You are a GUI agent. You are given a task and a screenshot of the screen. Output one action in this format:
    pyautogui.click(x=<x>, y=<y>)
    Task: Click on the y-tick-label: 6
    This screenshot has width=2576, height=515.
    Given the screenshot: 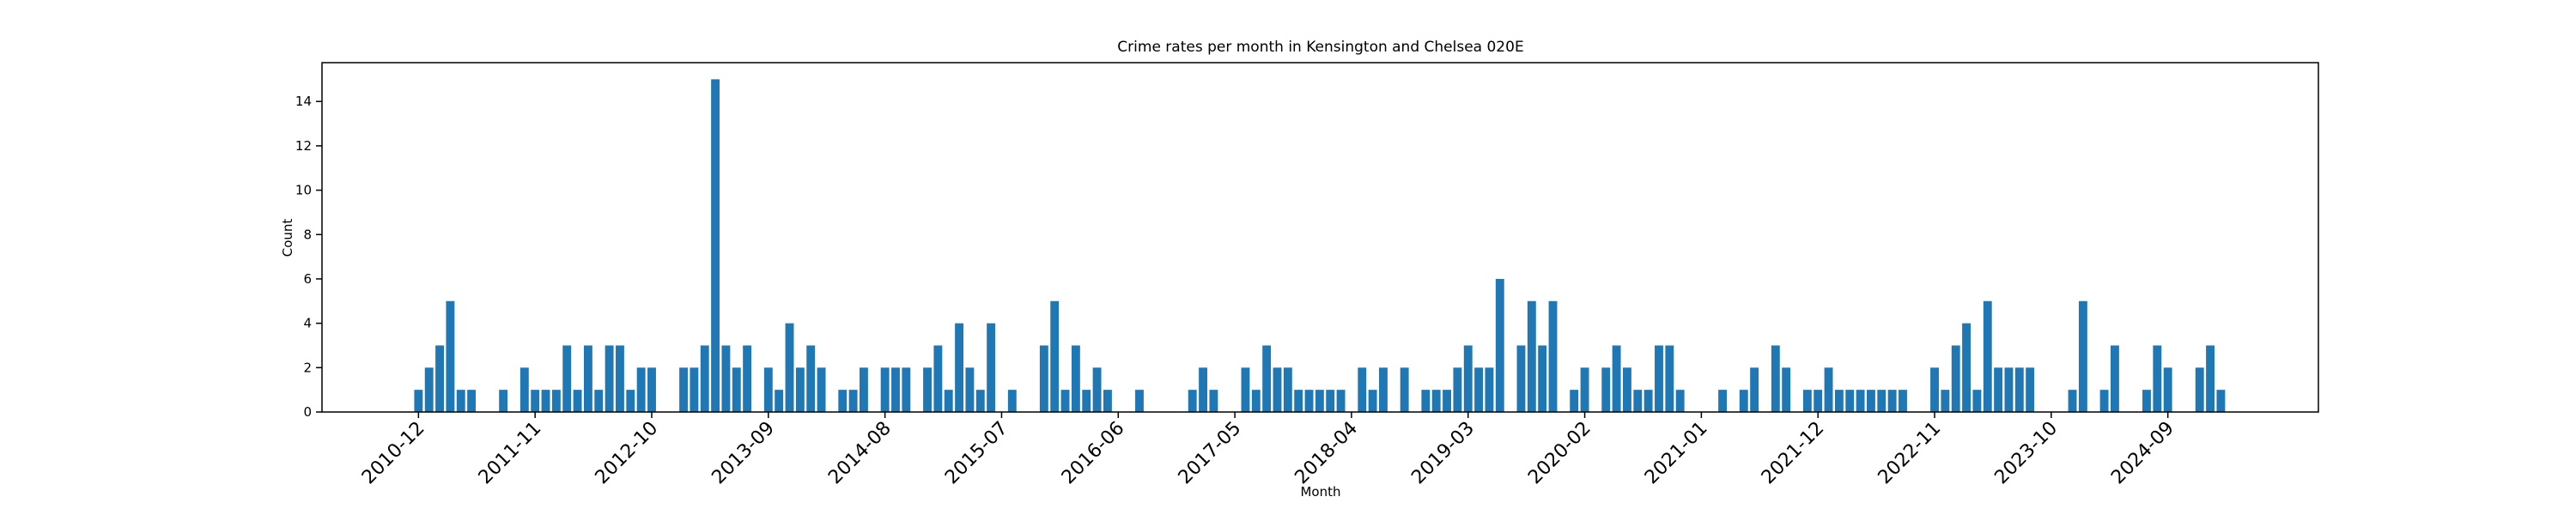 What is the action you would take?
    pyautogui.click(x=307, y=279)
    